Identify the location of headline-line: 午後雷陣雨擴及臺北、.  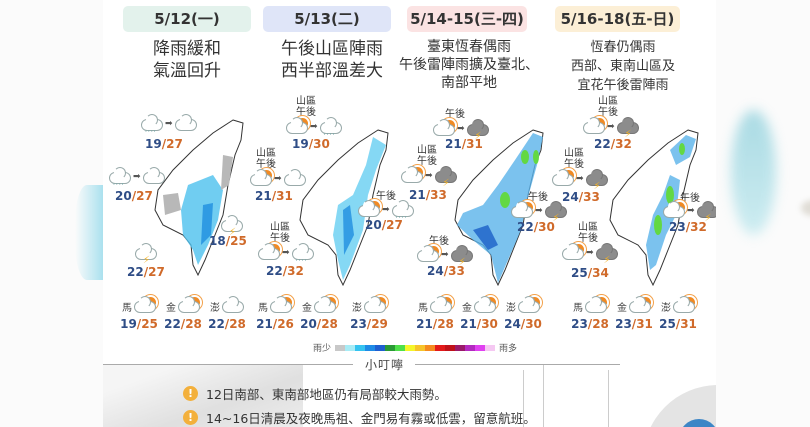
(469, 65).